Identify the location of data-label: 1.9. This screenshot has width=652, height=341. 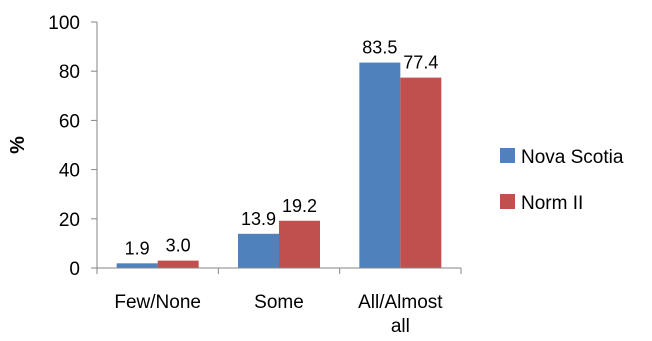
(137, 248).